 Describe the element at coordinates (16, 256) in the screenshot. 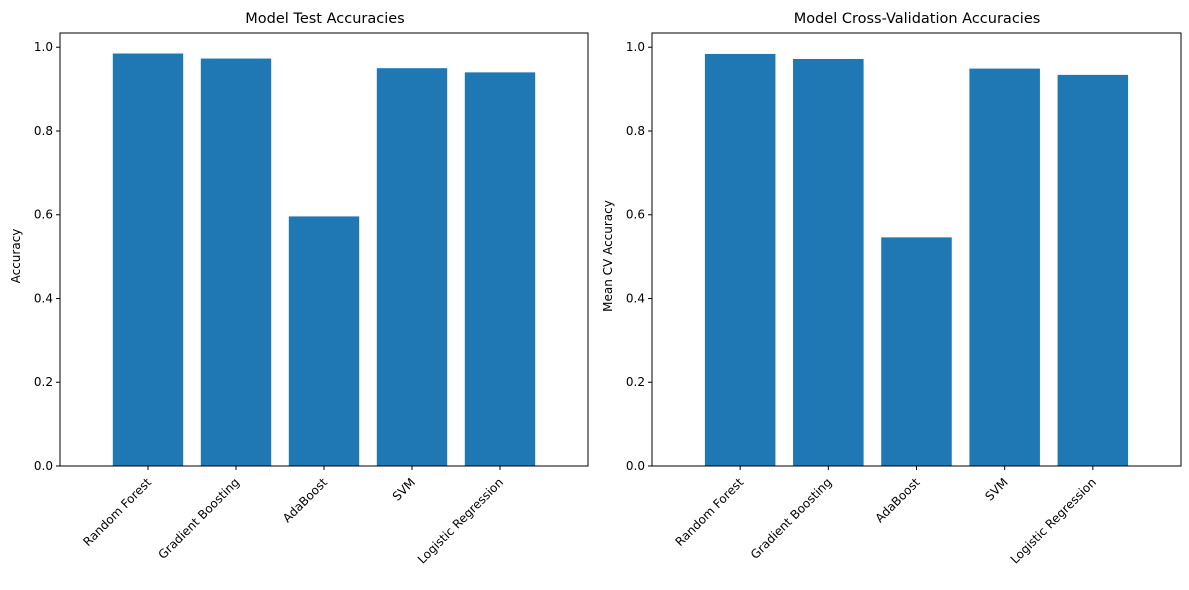

I see `y-axis-label: Accuracy` at that location.